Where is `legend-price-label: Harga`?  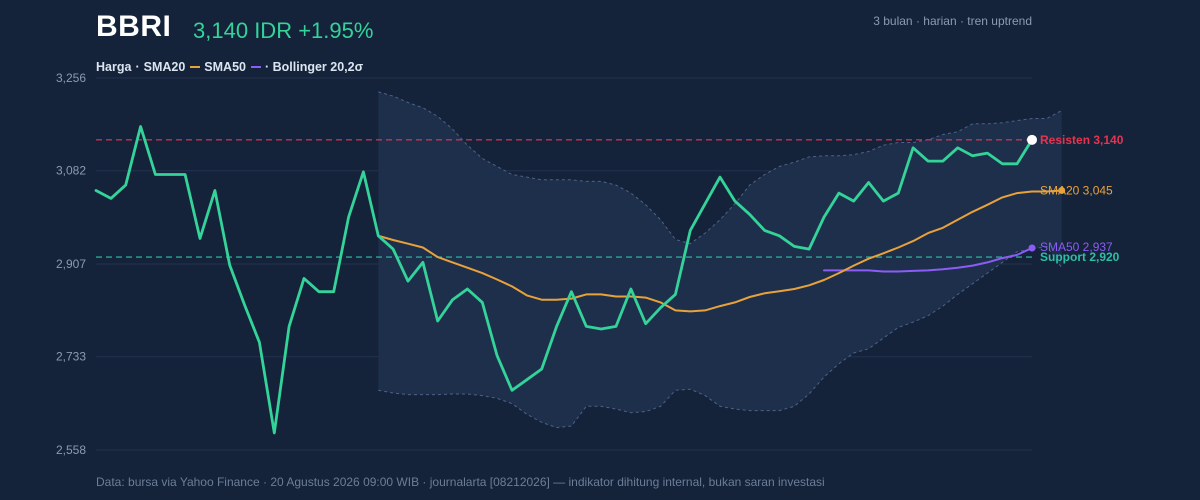 legend-price-label: Harga is located at coordinates (114, 67).